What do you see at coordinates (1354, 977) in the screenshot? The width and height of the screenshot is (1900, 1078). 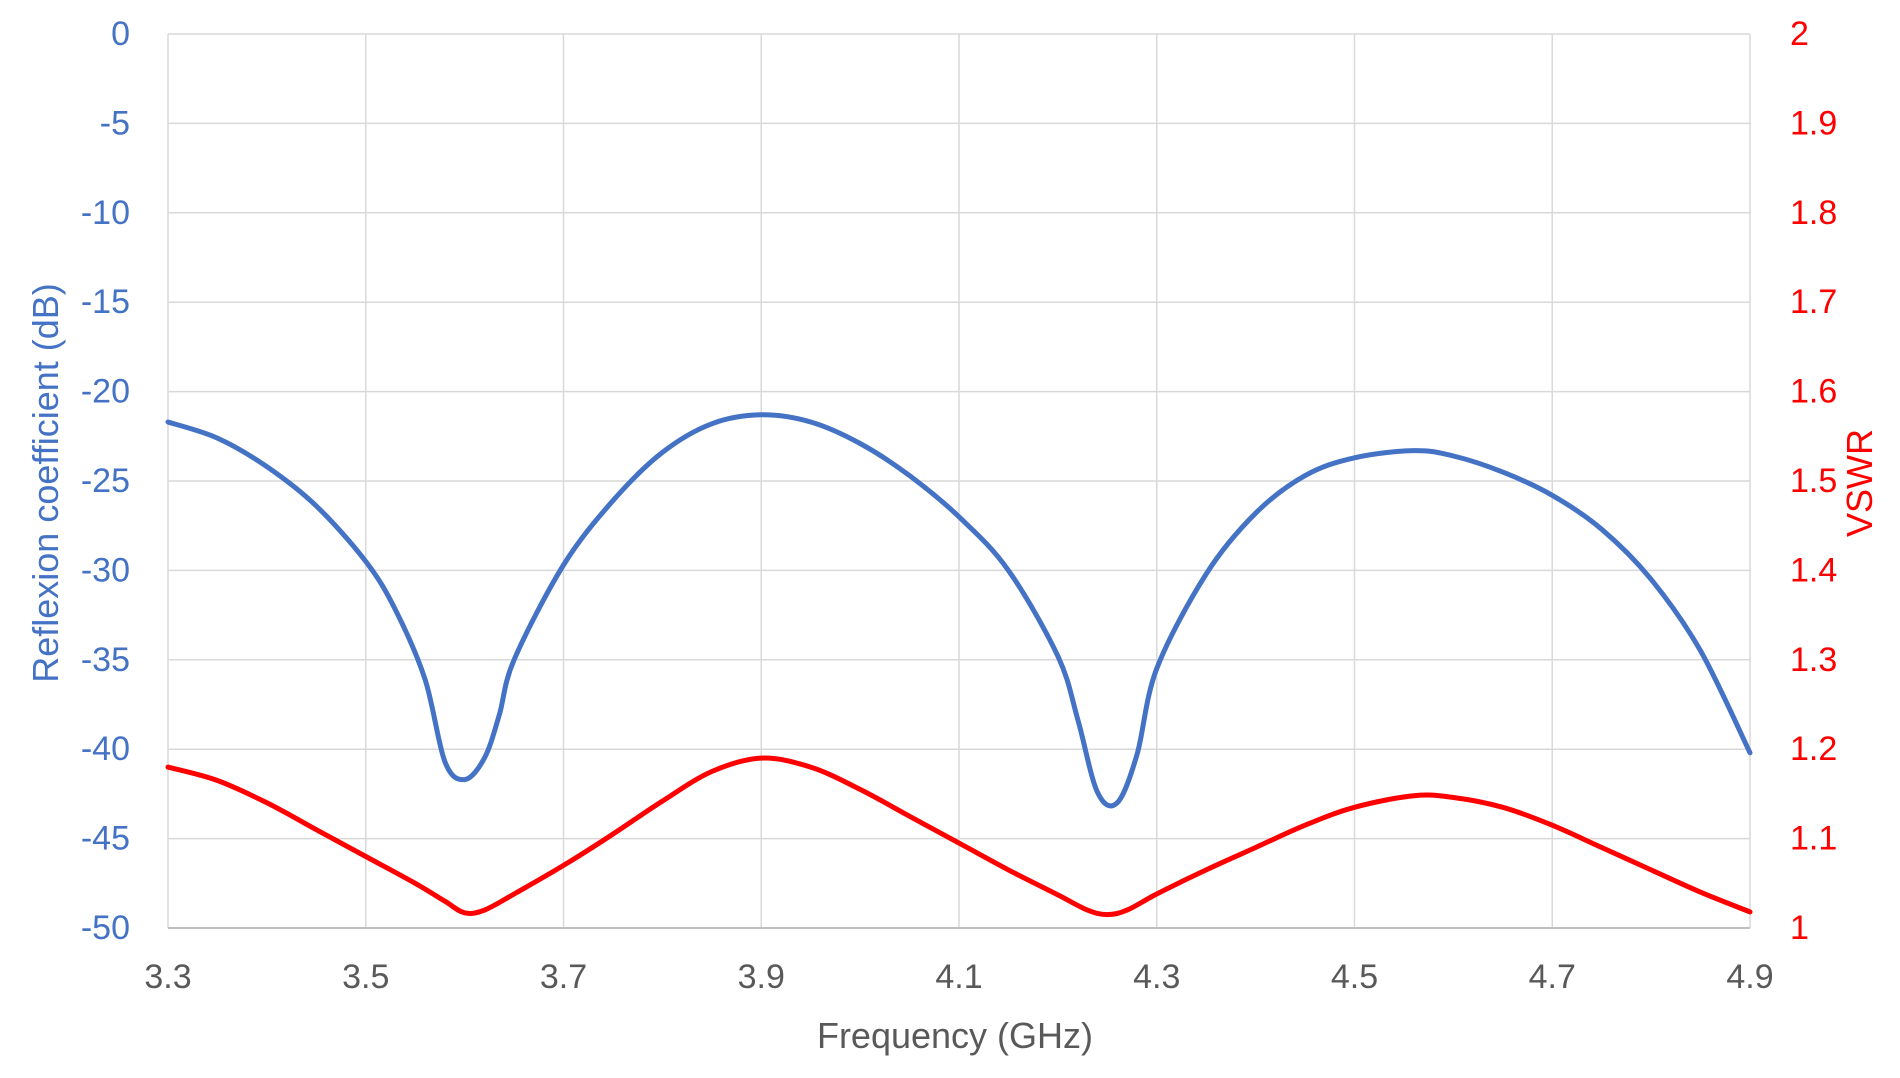 I see `x-tick-label: 4.5` at bounding box center [1354, 977].